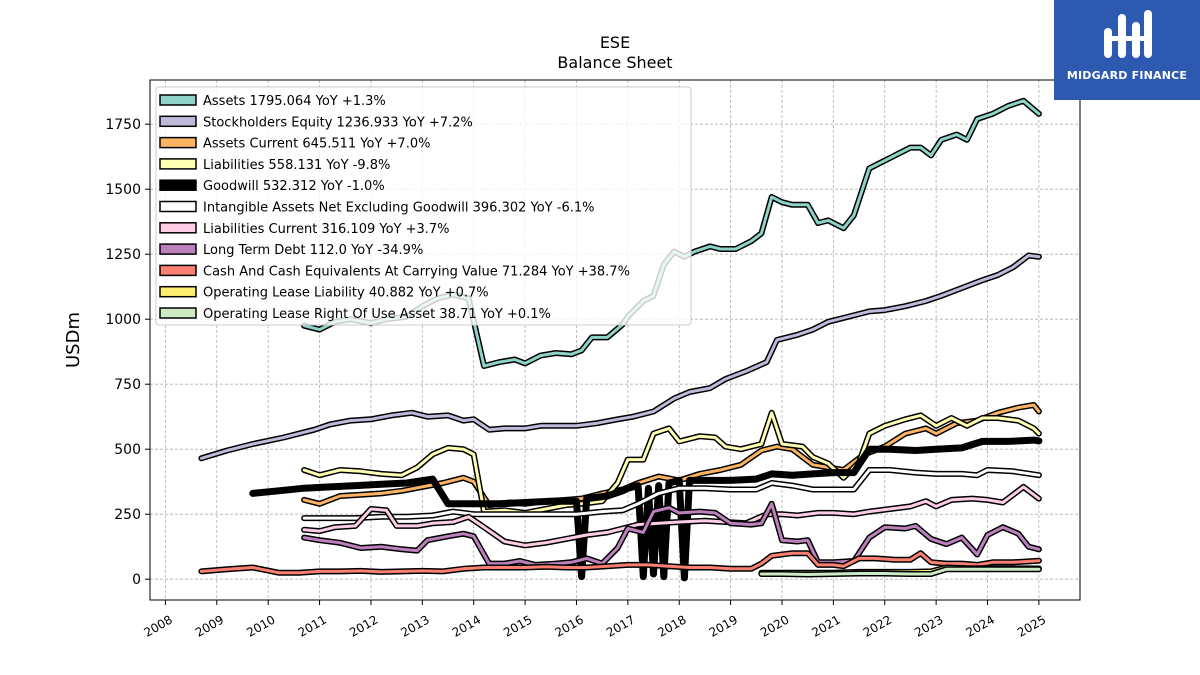 This screenshot has height=675, width=1200. What do you see at coordinates (123, 255) in the screenshot?
I see `y-tick-label: 1250` at bounding box center [123, 255].